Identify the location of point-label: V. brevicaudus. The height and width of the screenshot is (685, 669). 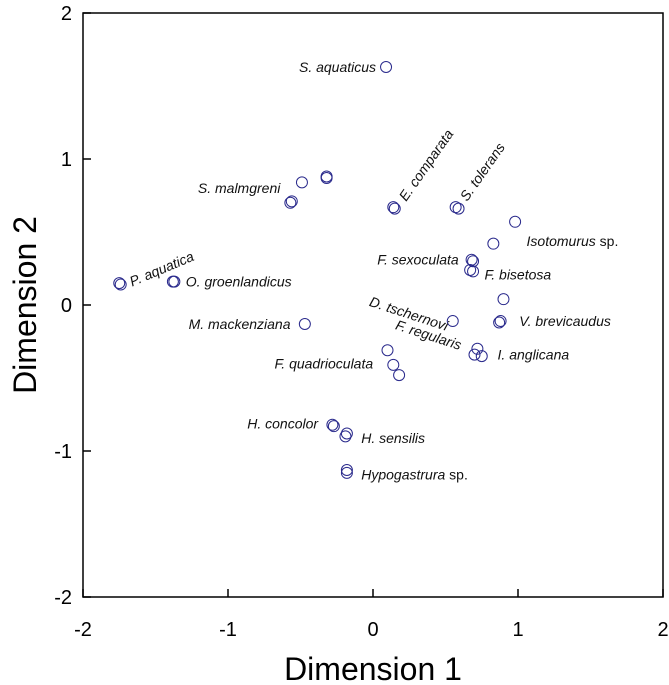
(565, 321).